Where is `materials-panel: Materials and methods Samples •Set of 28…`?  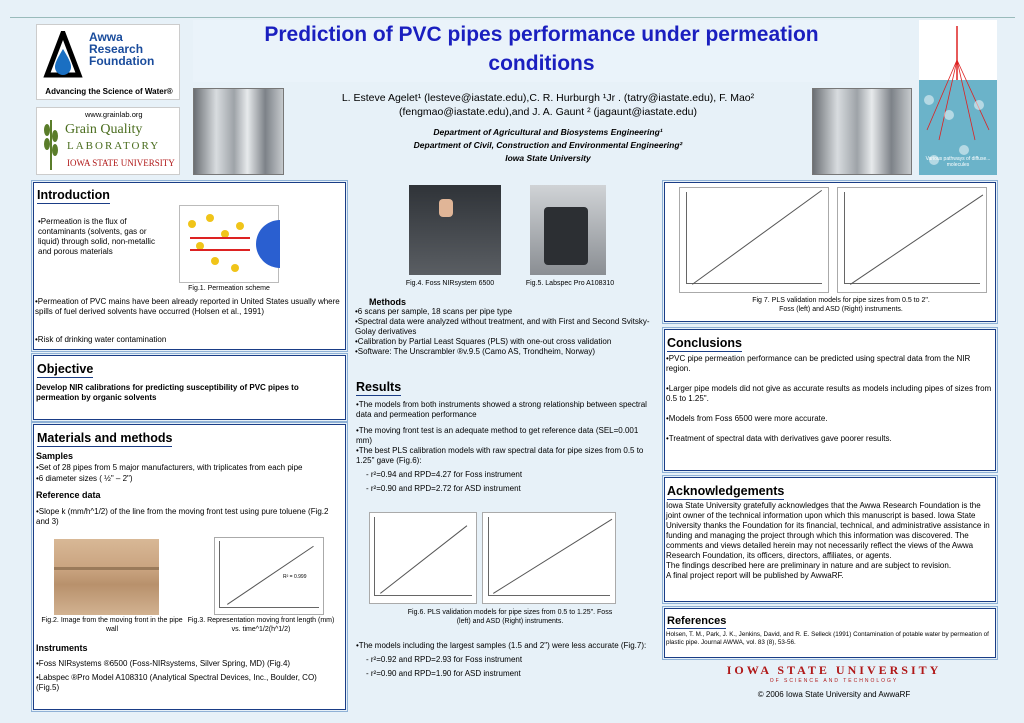
materials-panel: Materials and methods Samples •Set of 28… is located at coordinates (189, 567).